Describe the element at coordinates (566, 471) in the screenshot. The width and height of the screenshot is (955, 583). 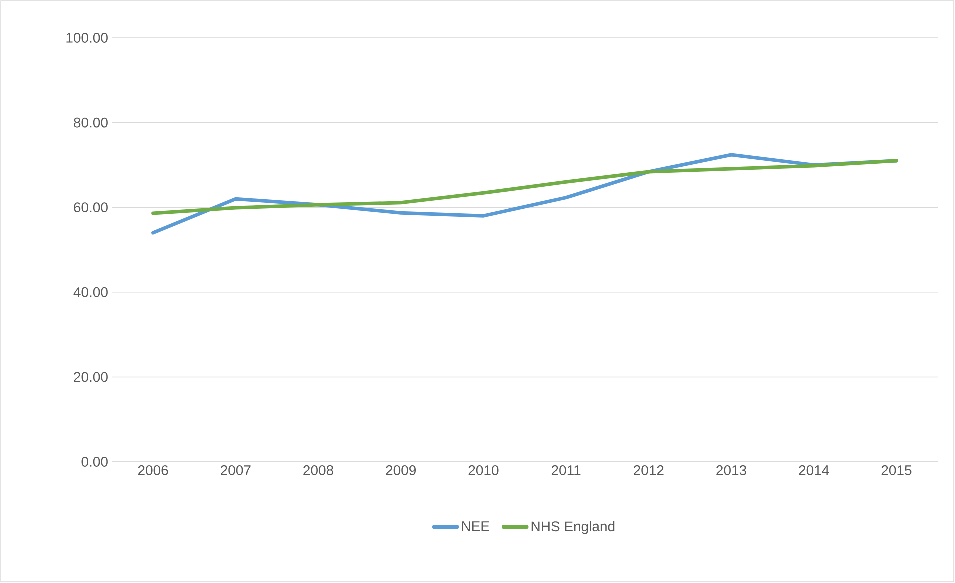
I see `x-tick-label: 2011` at that location.